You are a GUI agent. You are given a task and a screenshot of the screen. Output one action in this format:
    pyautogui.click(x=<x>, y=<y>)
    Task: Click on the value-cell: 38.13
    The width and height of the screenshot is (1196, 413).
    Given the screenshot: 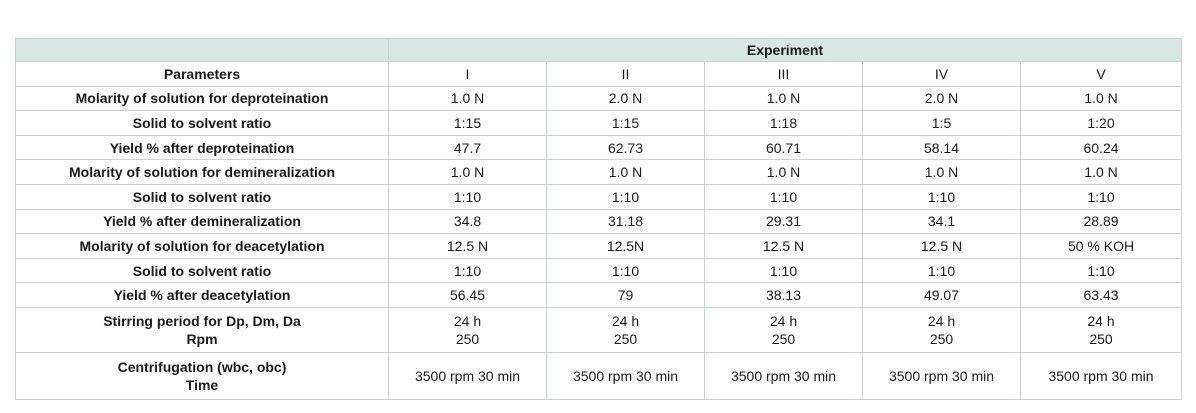 What is the action you would take?
    pyautogui.click(x=783, y=295)
    